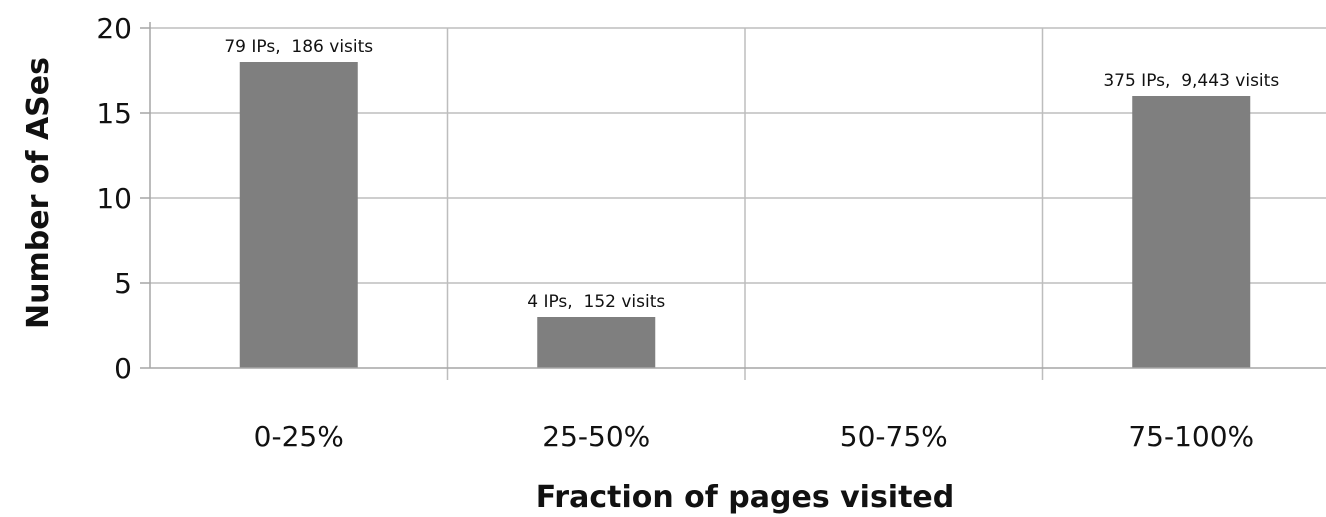 Image resolution: width=1326 pixels, height=517 pixels. What do you see at coordinates (123, 283) in the screenshot?
I see `y-tick-label: 5` at bounding box center [123, 283].